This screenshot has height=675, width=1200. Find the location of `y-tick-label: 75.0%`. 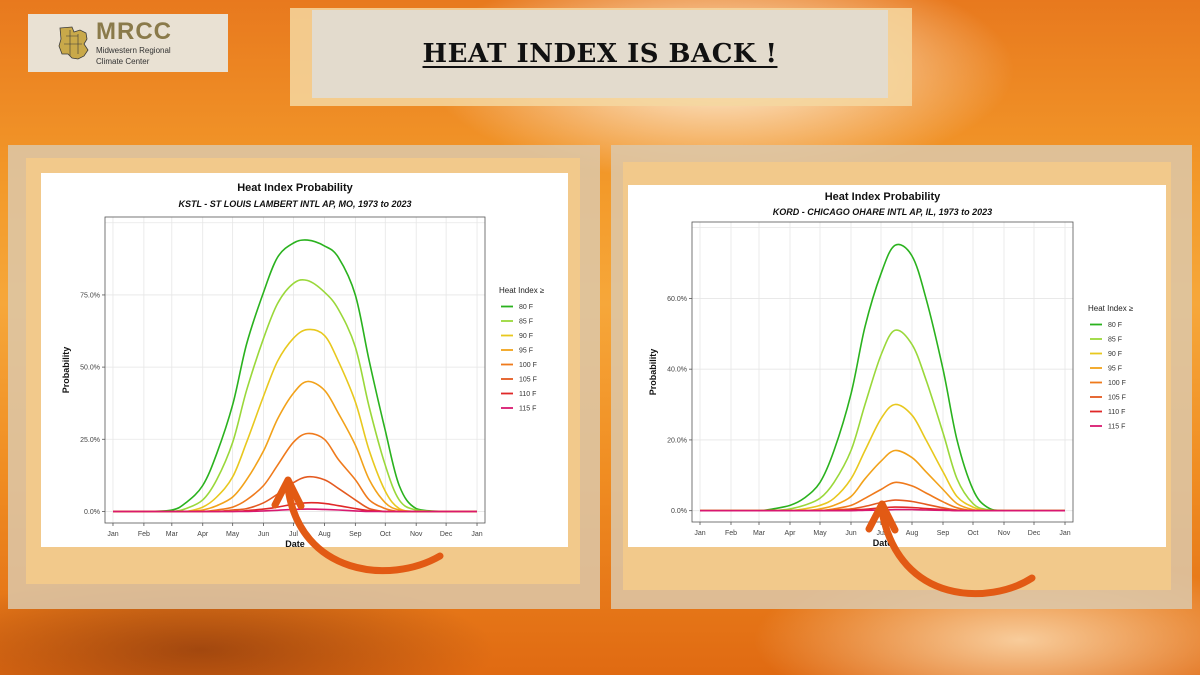

y-tick-label: 75.0% is located at coordinates (90, 295).